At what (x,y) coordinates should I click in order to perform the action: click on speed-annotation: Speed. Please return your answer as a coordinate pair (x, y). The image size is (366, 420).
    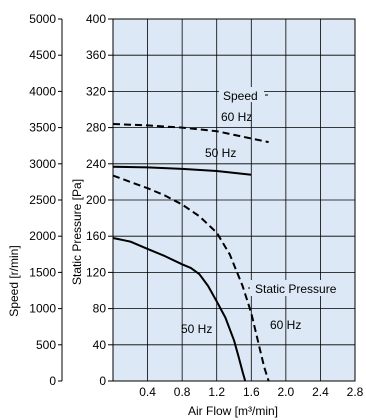
    Looking at the image, I should click on (240, 96).